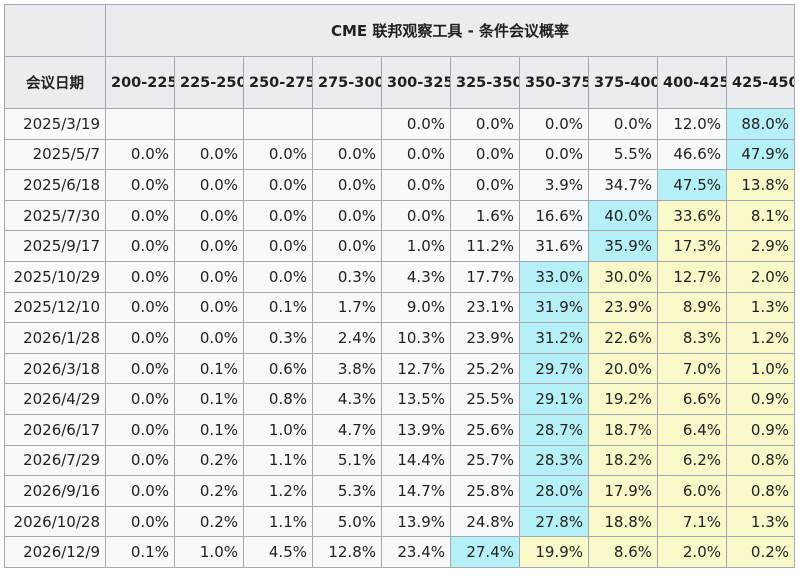 This screenshot has width=799, height=576. I want to click on rate-column-header: 375-400, so click(623, 82).